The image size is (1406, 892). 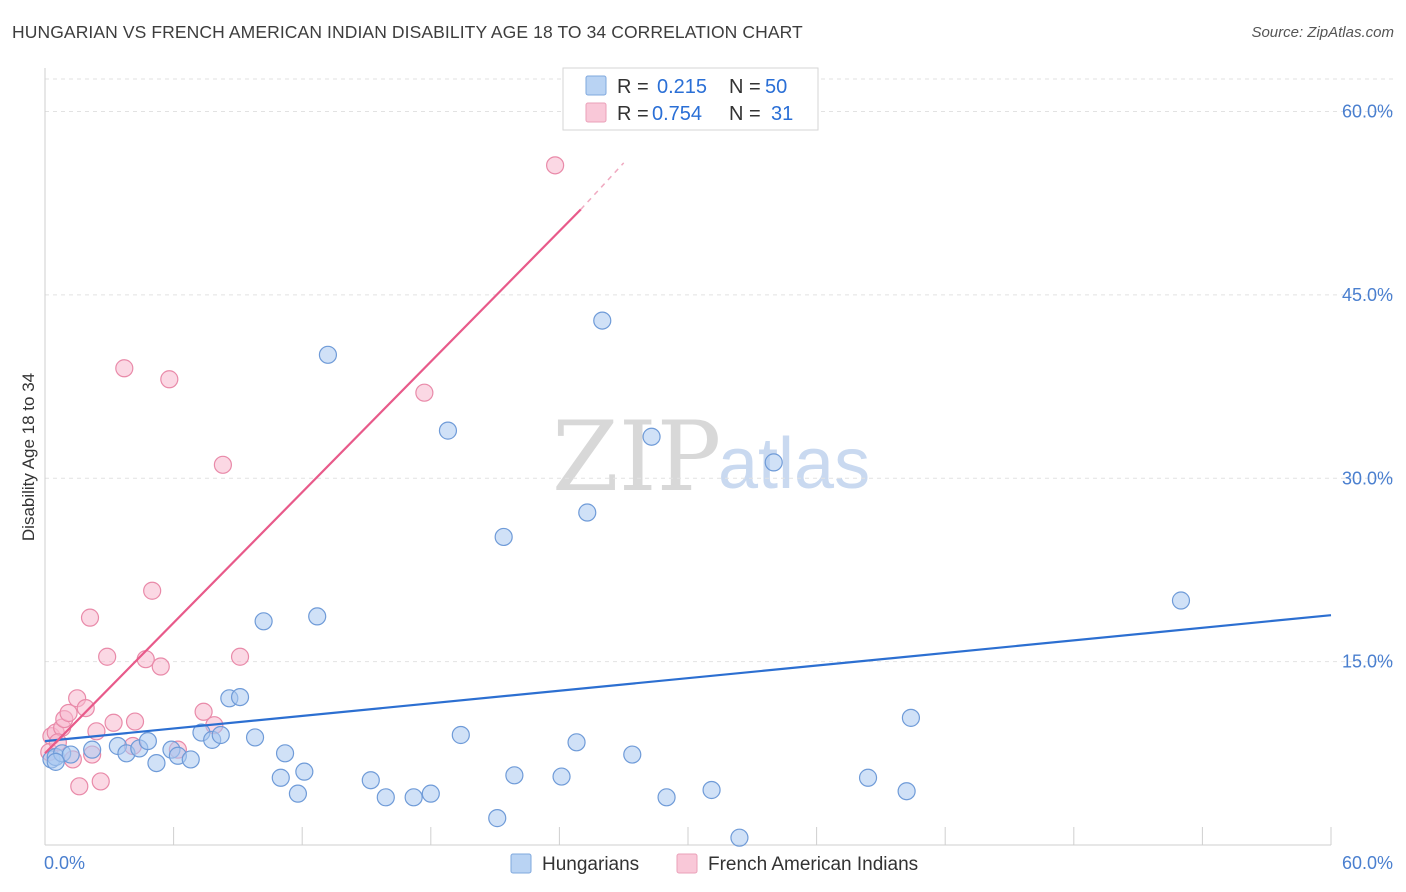 I want to click on bottom-legend-swatch-hungarians, so click(x=521, y=863).